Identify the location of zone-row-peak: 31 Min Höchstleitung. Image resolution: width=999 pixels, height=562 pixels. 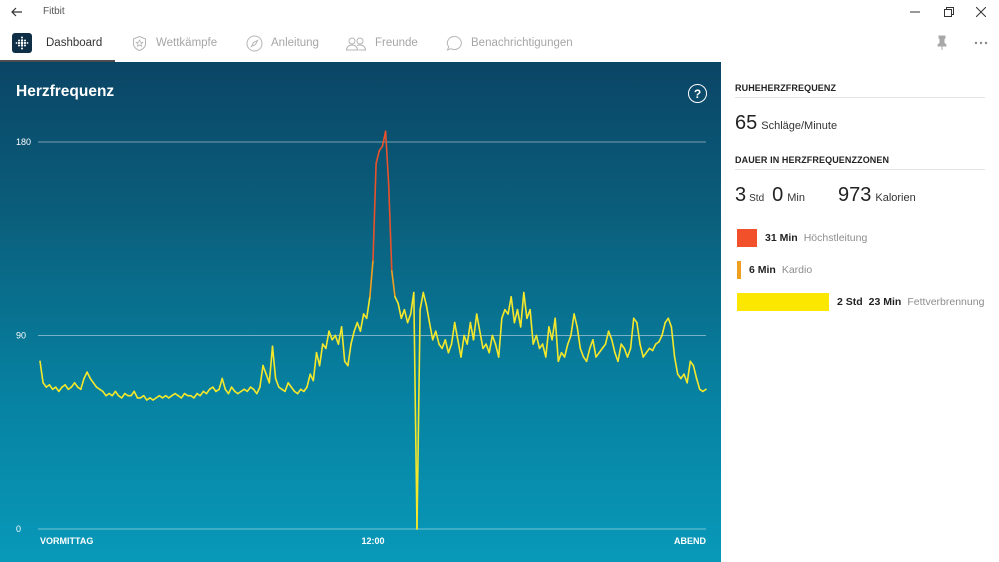
(802, 238).